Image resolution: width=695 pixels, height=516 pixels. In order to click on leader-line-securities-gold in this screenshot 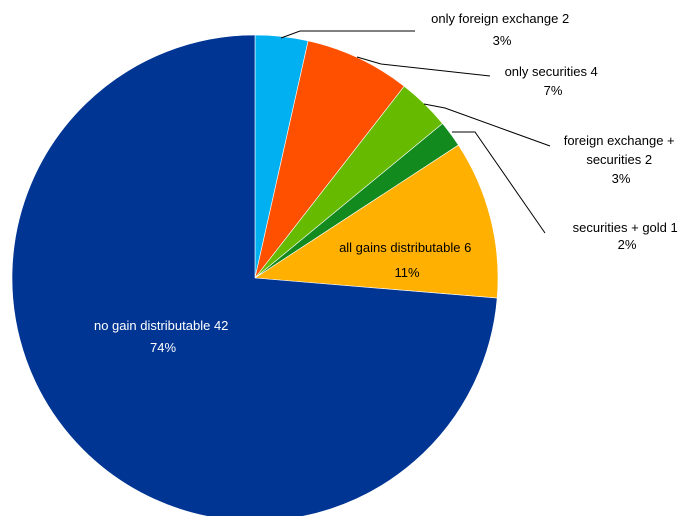, I will do `click(499, 182)`.